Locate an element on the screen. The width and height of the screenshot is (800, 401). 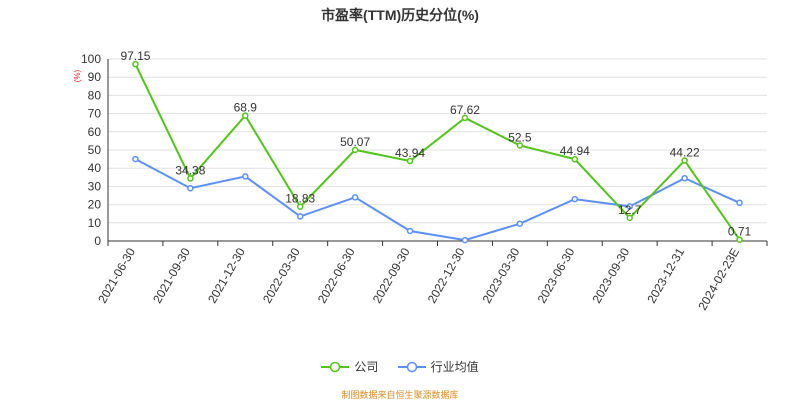
data-label: 12.7 is located at coordinates (630, 210).